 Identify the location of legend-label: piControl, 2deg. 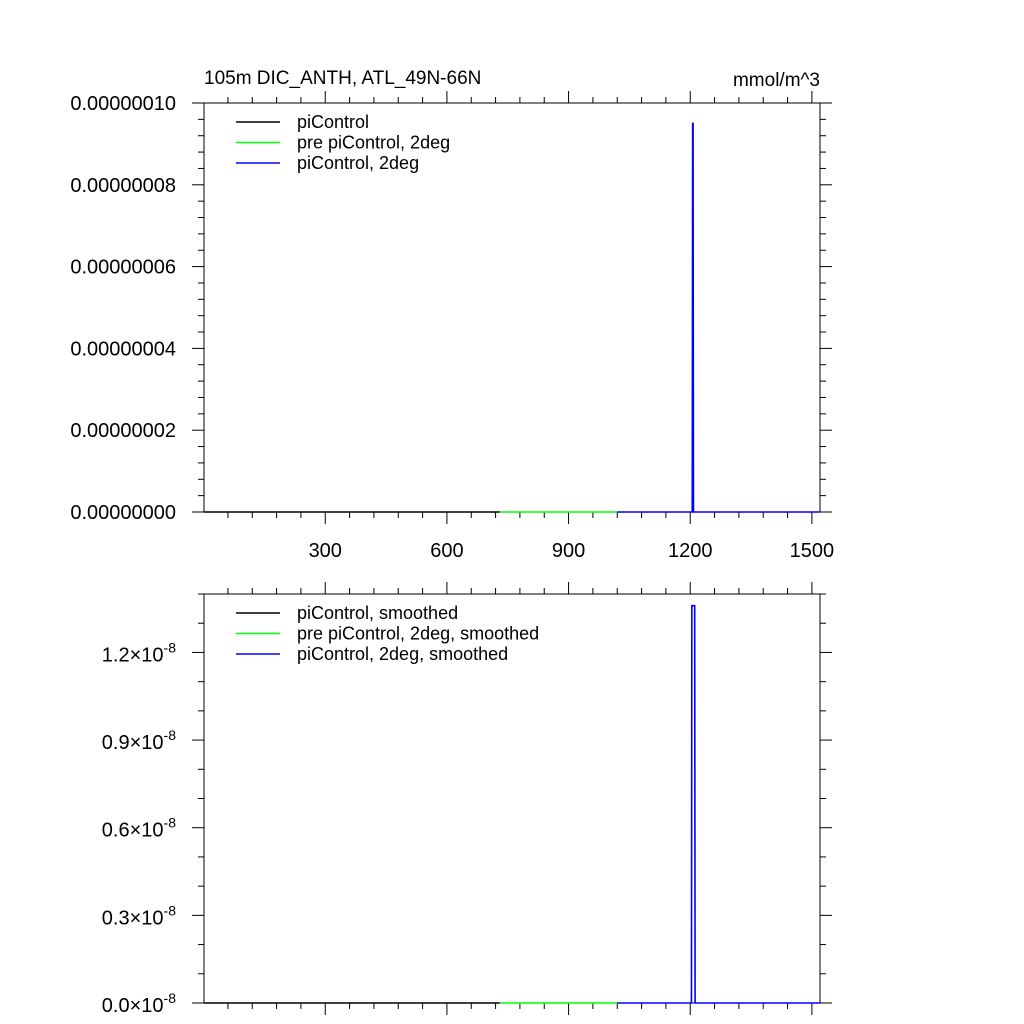
(358, 163).